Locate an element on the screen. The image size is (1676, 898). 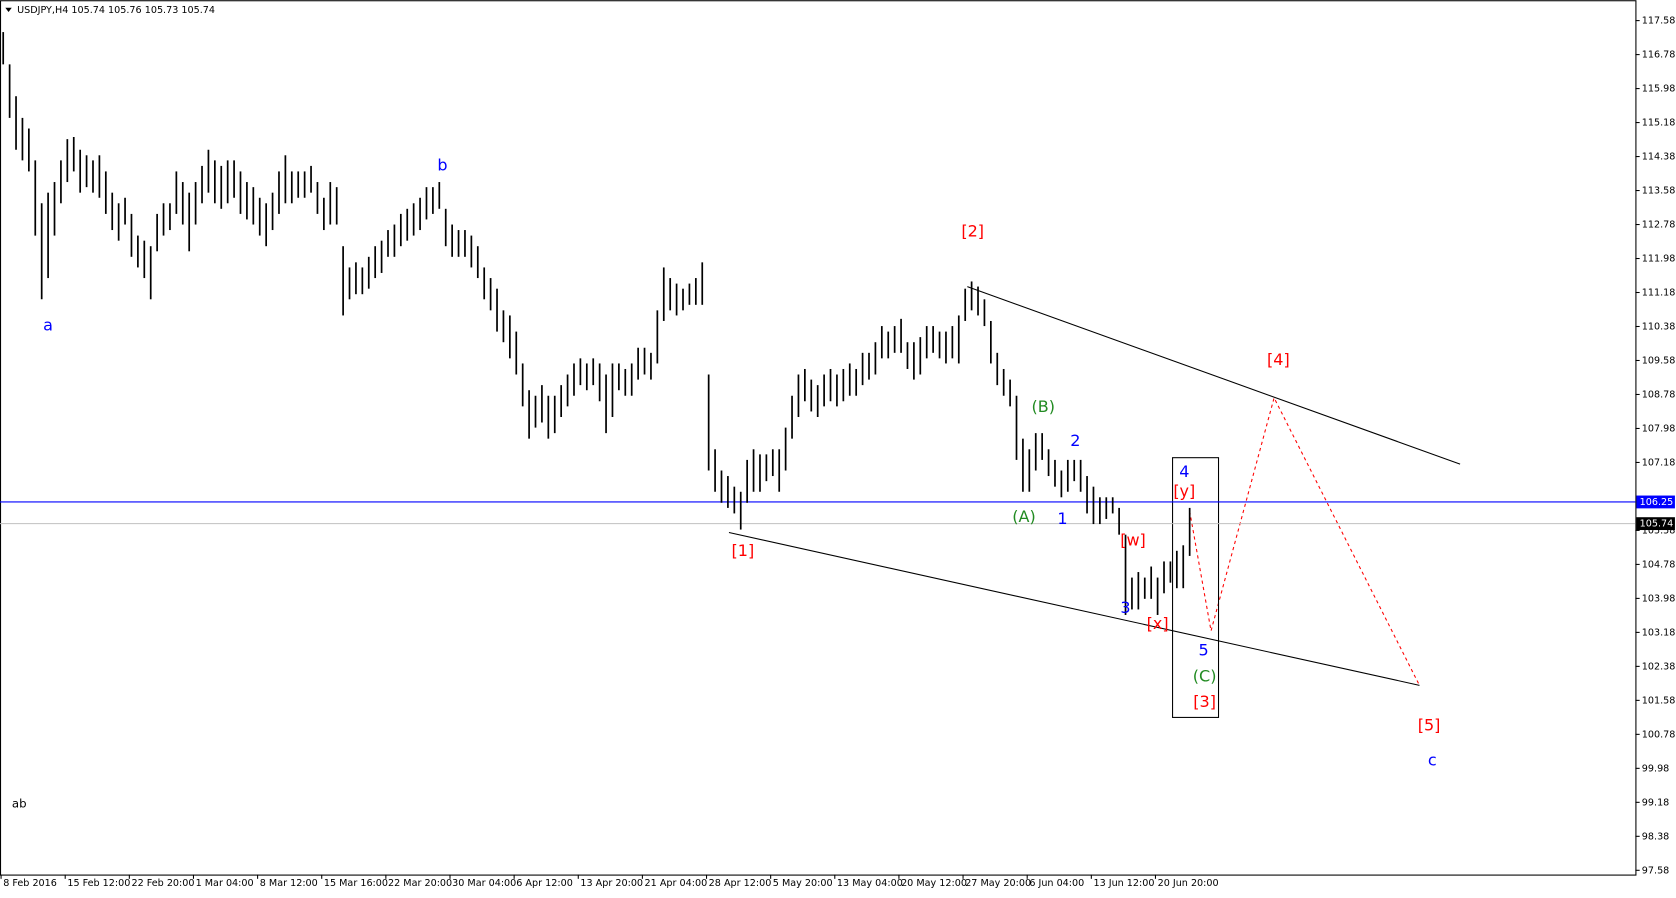
wave-label: 5 is located at coordinates (1203, 650).